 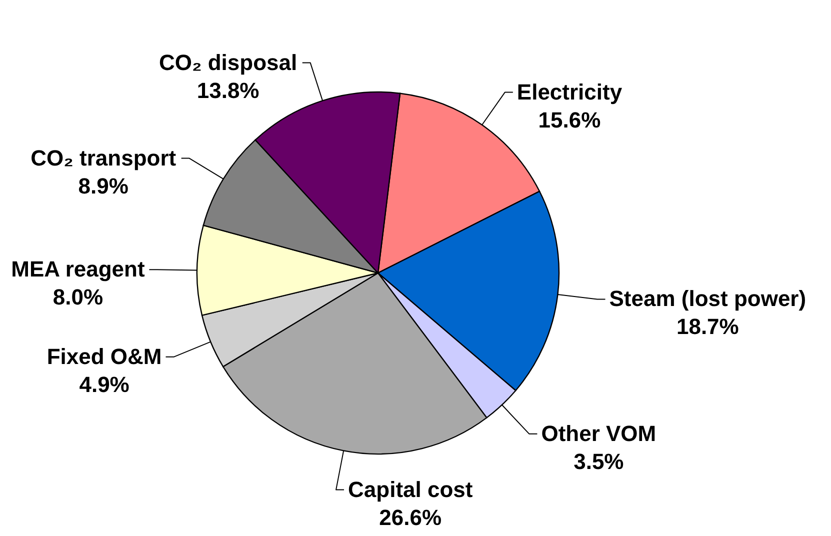 I want to click on slice-label: Fixed O&M, so click(x=104, y=356).